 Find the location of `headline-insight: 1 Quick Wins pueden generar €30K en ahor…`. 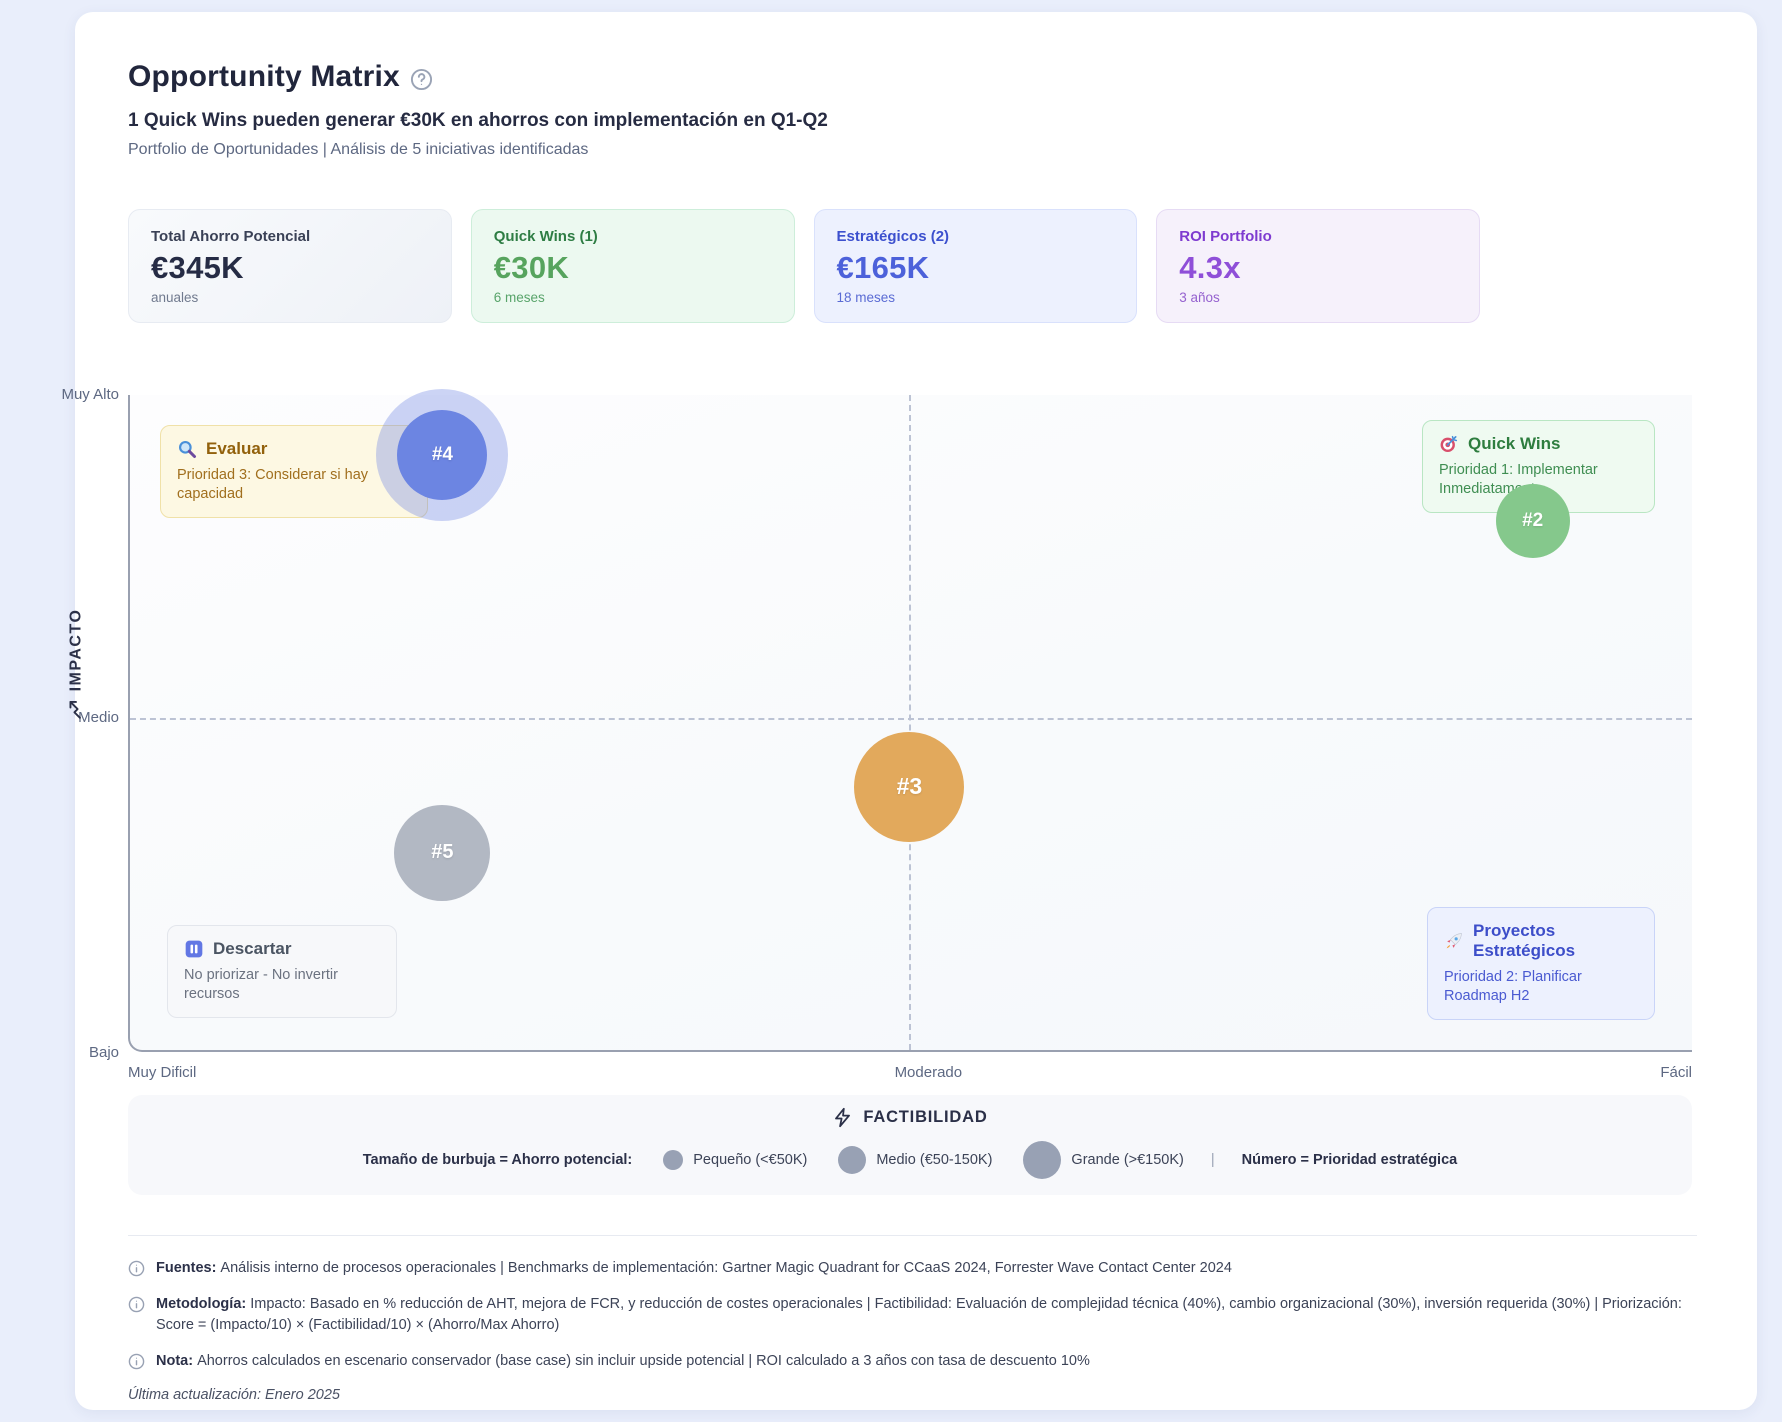

headline-insight: 1 Quick Wins pueden generar €30K en ahor… is located at coordinates (478, 120).